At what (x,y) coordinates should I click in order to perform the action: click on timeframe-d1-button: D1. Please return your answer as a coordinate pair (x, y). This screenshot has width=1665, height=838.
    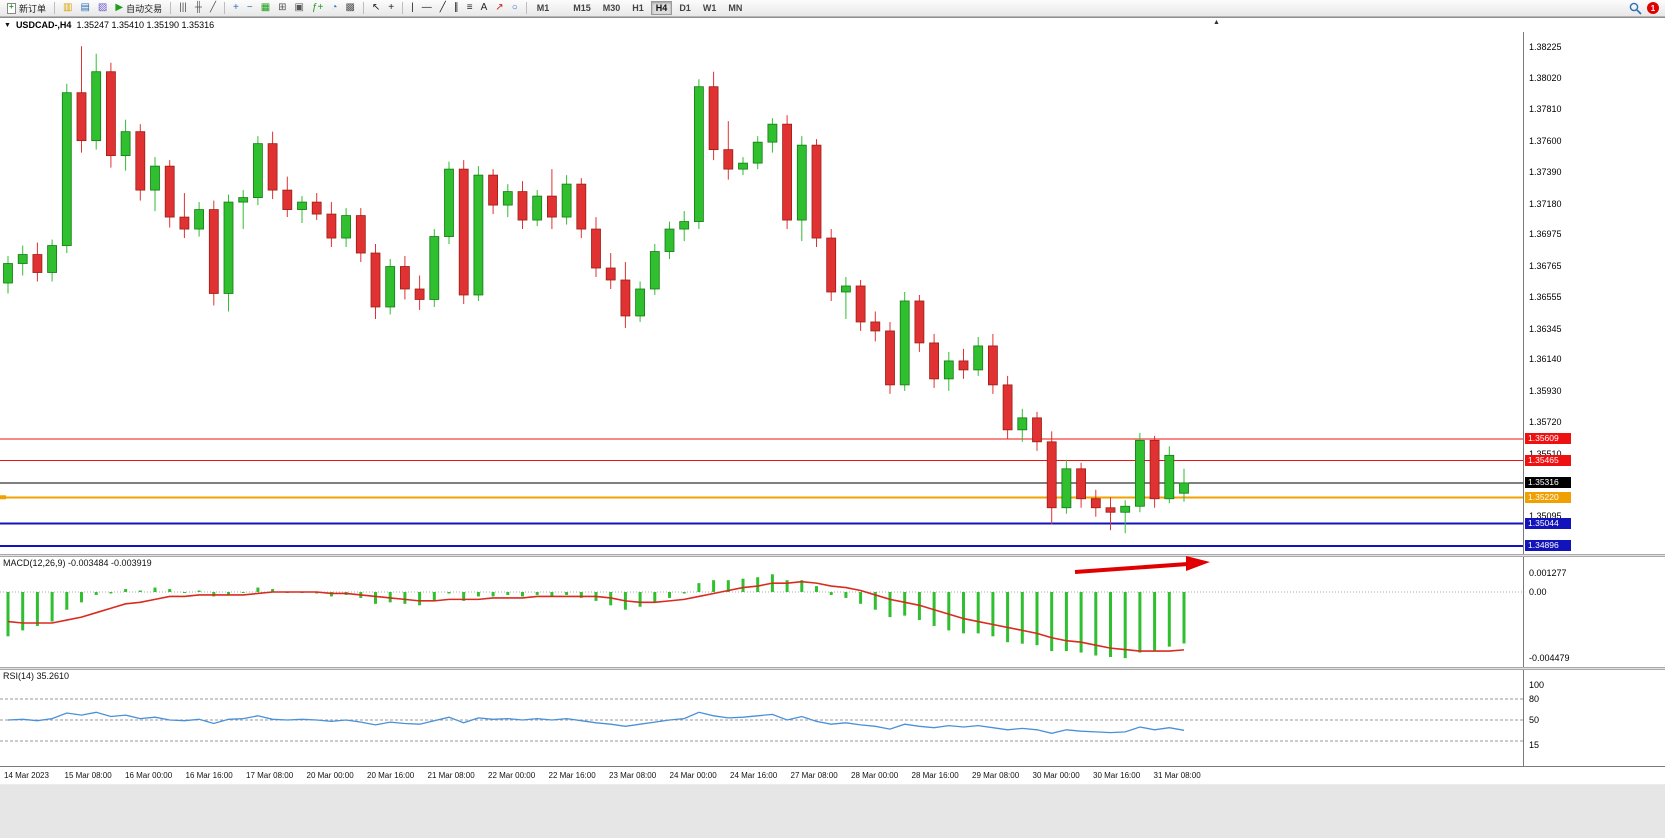
    Looking at the image, I should click on (685, 8).